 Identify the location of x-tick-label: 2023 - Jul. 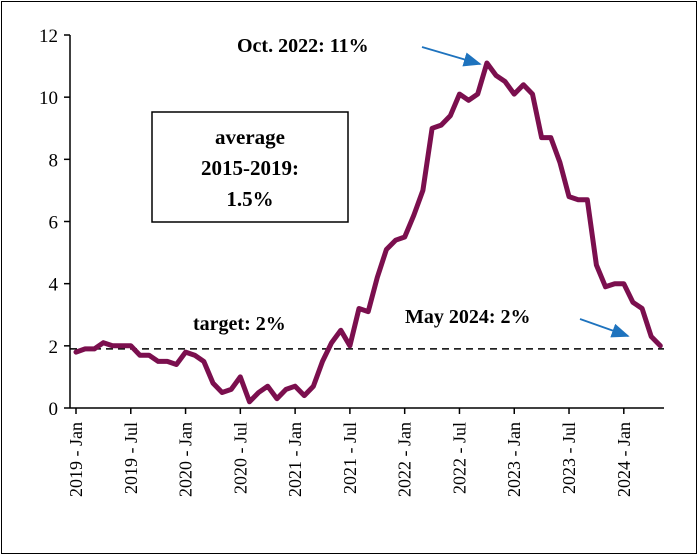
(569, 458).